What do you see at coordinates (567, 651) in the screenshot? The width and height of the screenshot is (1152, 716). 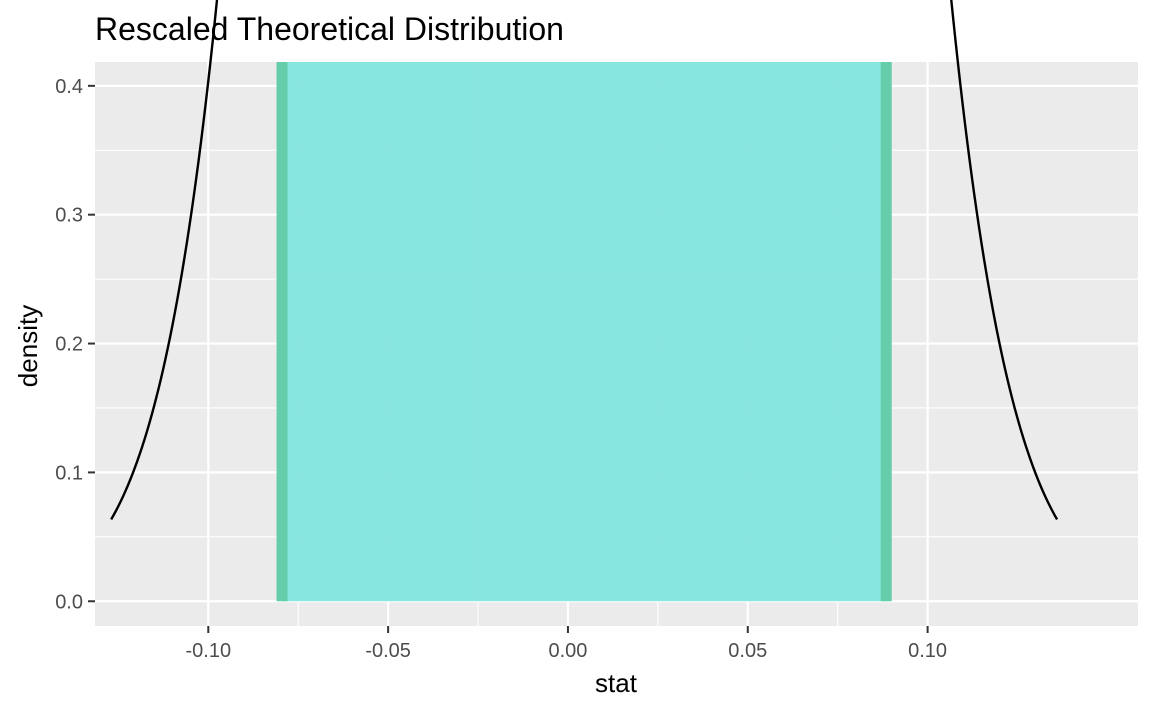 I see `x-tick-label: 0.00` at bounding box center [567, 651].